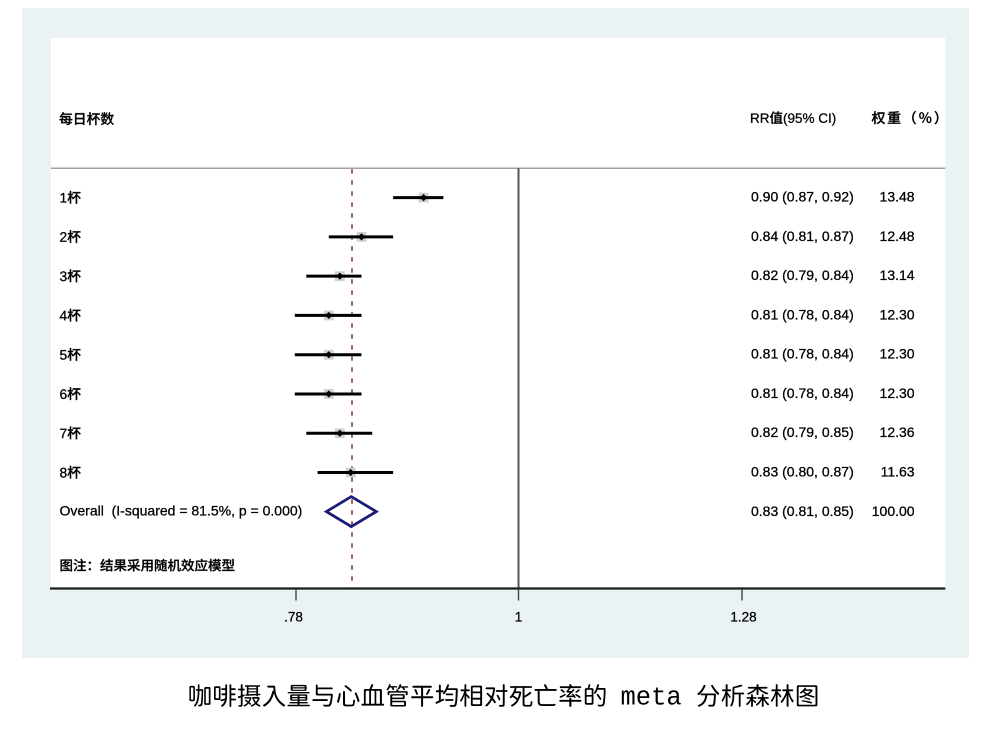  Describe the element at coordinates (897, 236) in the screenshot. I see `svg-text: 12.48` at that location.